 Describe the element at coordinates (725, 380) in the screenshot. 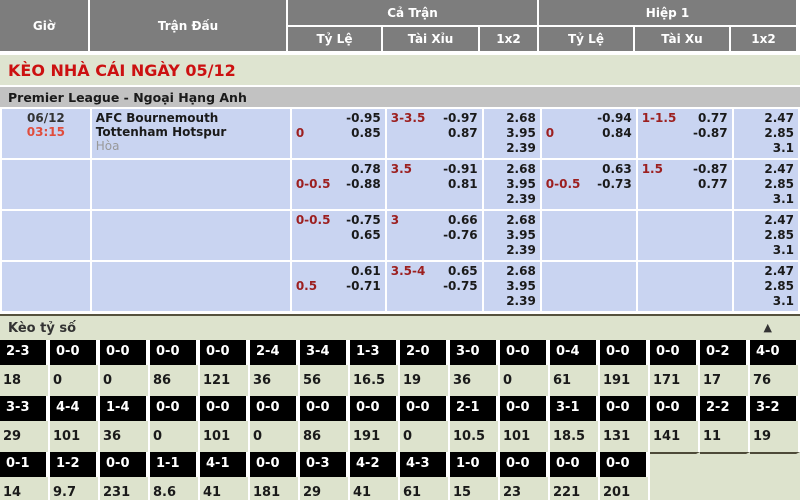

I see `score-odds-cell: 17` at that location.